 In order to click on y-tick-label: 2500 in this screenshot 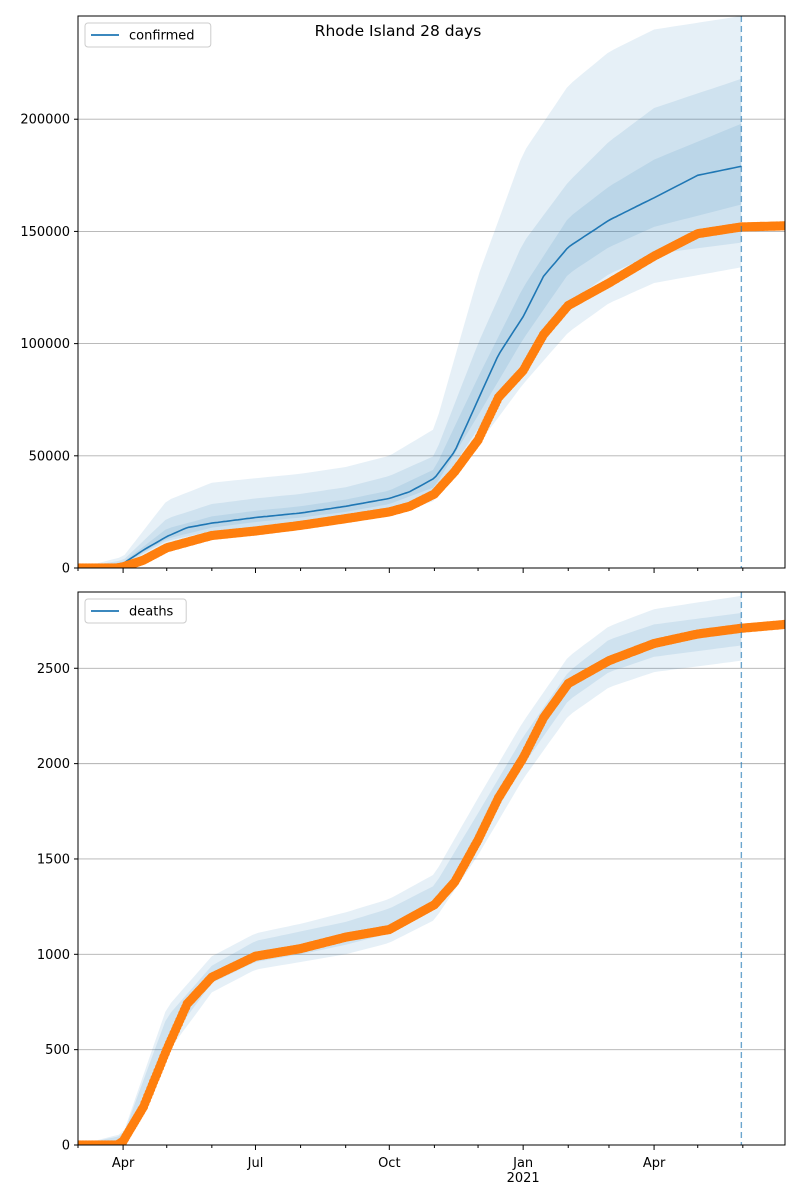, I will do `click(53, 669)`.